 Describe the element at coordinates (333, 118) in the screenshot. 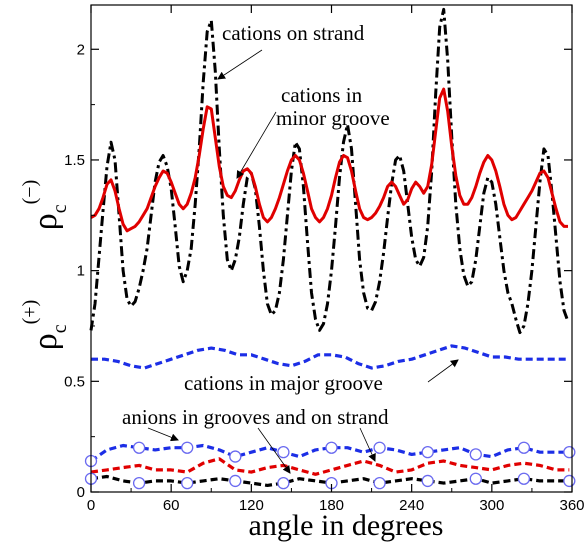

I see `annotation-minor-groove: minor groove` at that location.